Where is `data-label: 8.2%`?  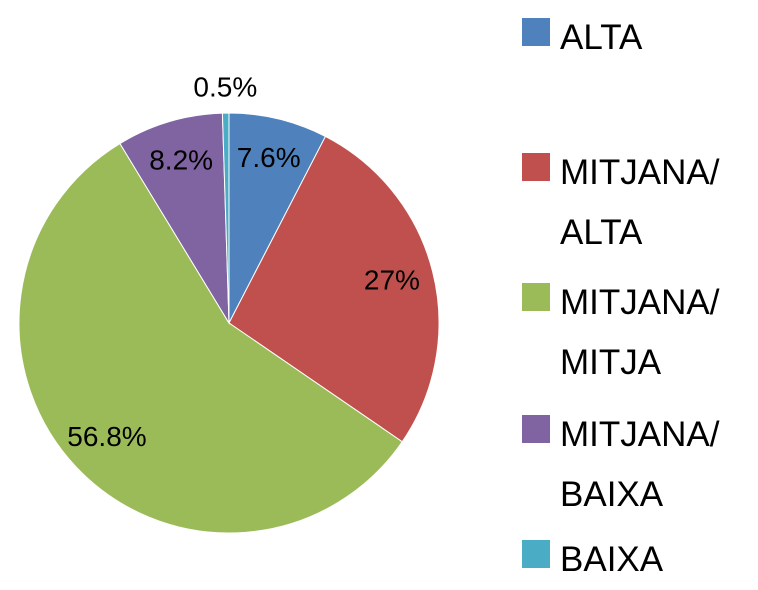
data-label: 8.2% is located at coordinates (181, 159).